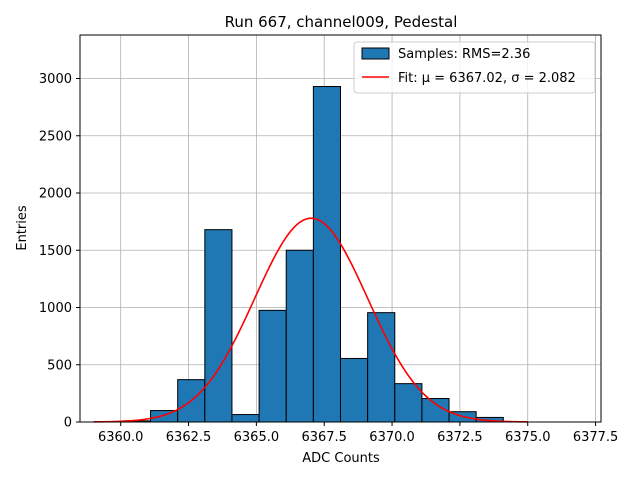 The height and width of the screenshot is (480, 640). I want to click on legend-samples-swatch, so click(375, 53).